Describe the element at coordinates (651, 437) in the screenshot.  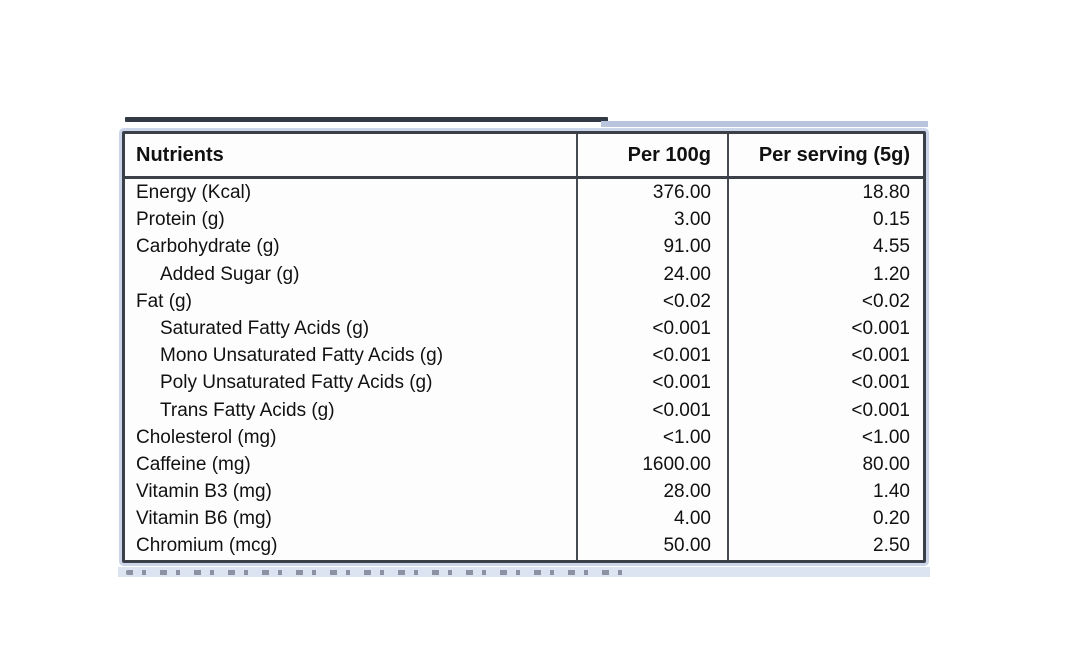
I see `per-100g-value: <1.00` at that location.